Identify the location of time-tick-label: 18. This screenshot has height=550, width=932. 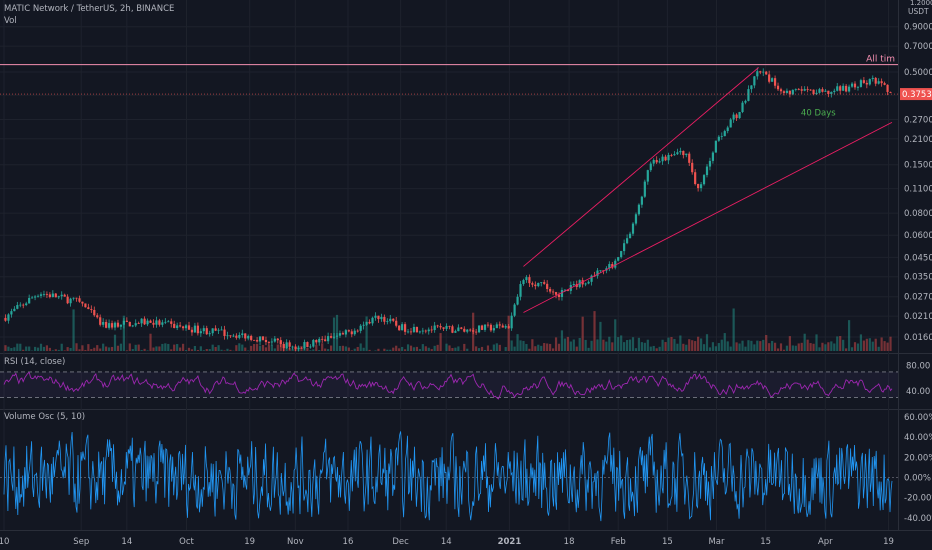
(569, 542).